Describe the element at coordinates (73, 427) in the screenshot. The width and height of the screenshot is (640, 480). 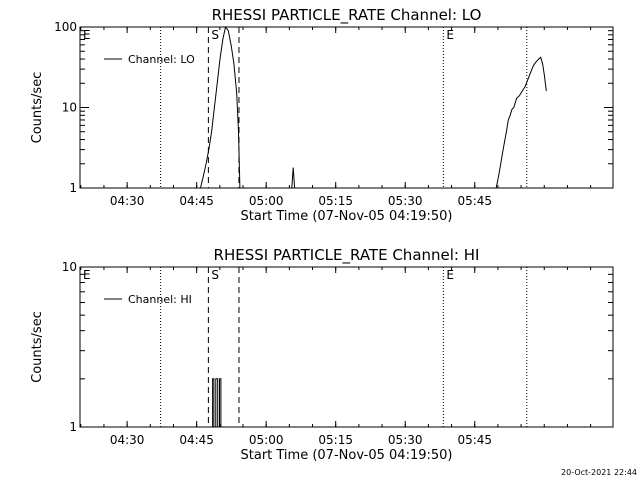
I see `chart-2-y-tick-label: 1` at that location.